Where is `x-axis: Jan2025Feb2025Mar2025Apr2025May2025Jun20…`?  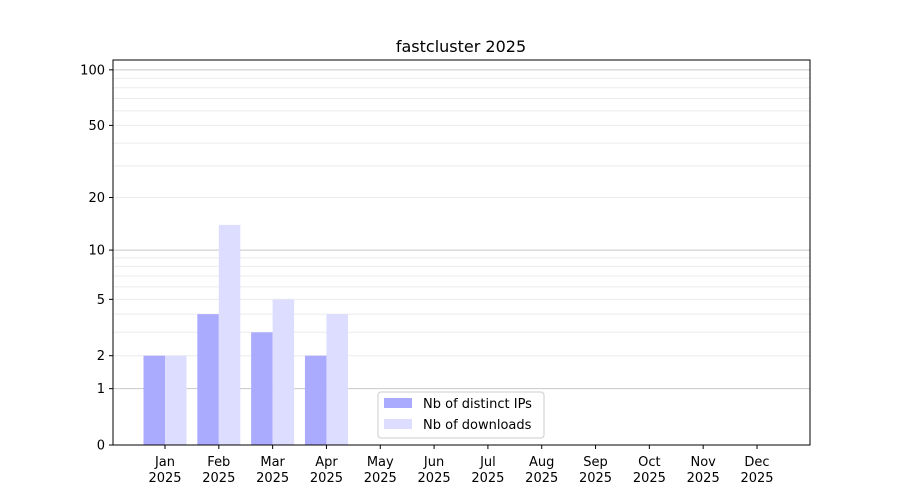 x-axis: Jan2025Feb2025Mar2025Apr2025May2025Jun20… is located at coordinates (461, 465).